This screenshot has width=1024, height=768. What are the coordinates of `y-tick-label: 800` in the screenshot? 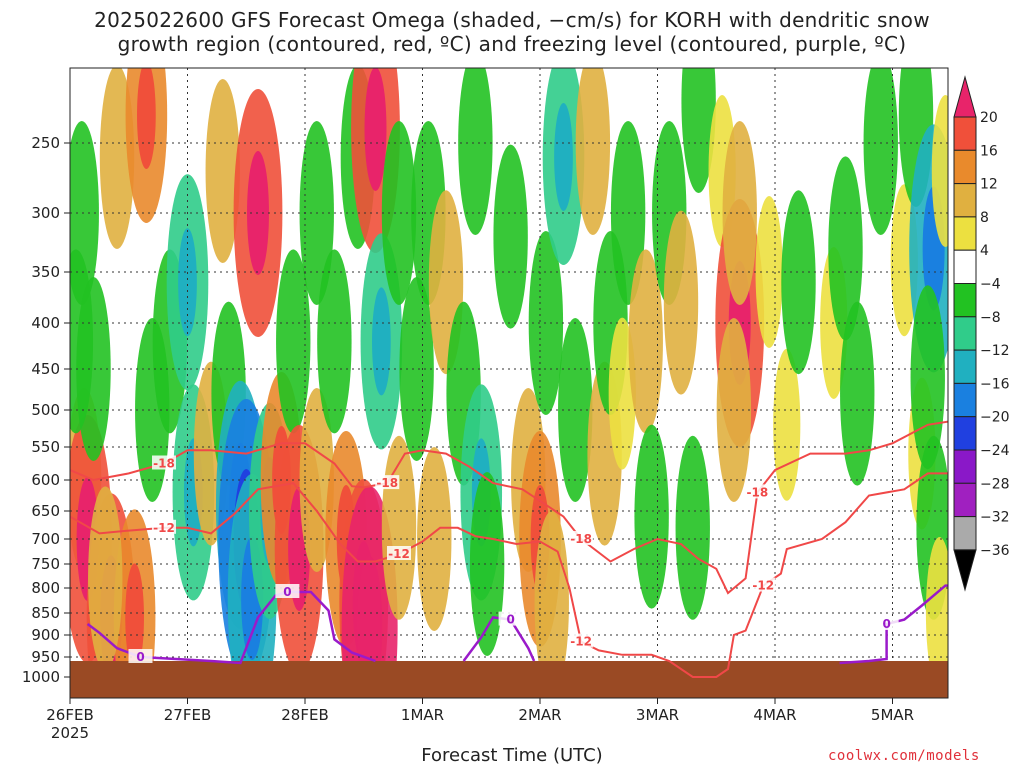 It's located at (45, 588).